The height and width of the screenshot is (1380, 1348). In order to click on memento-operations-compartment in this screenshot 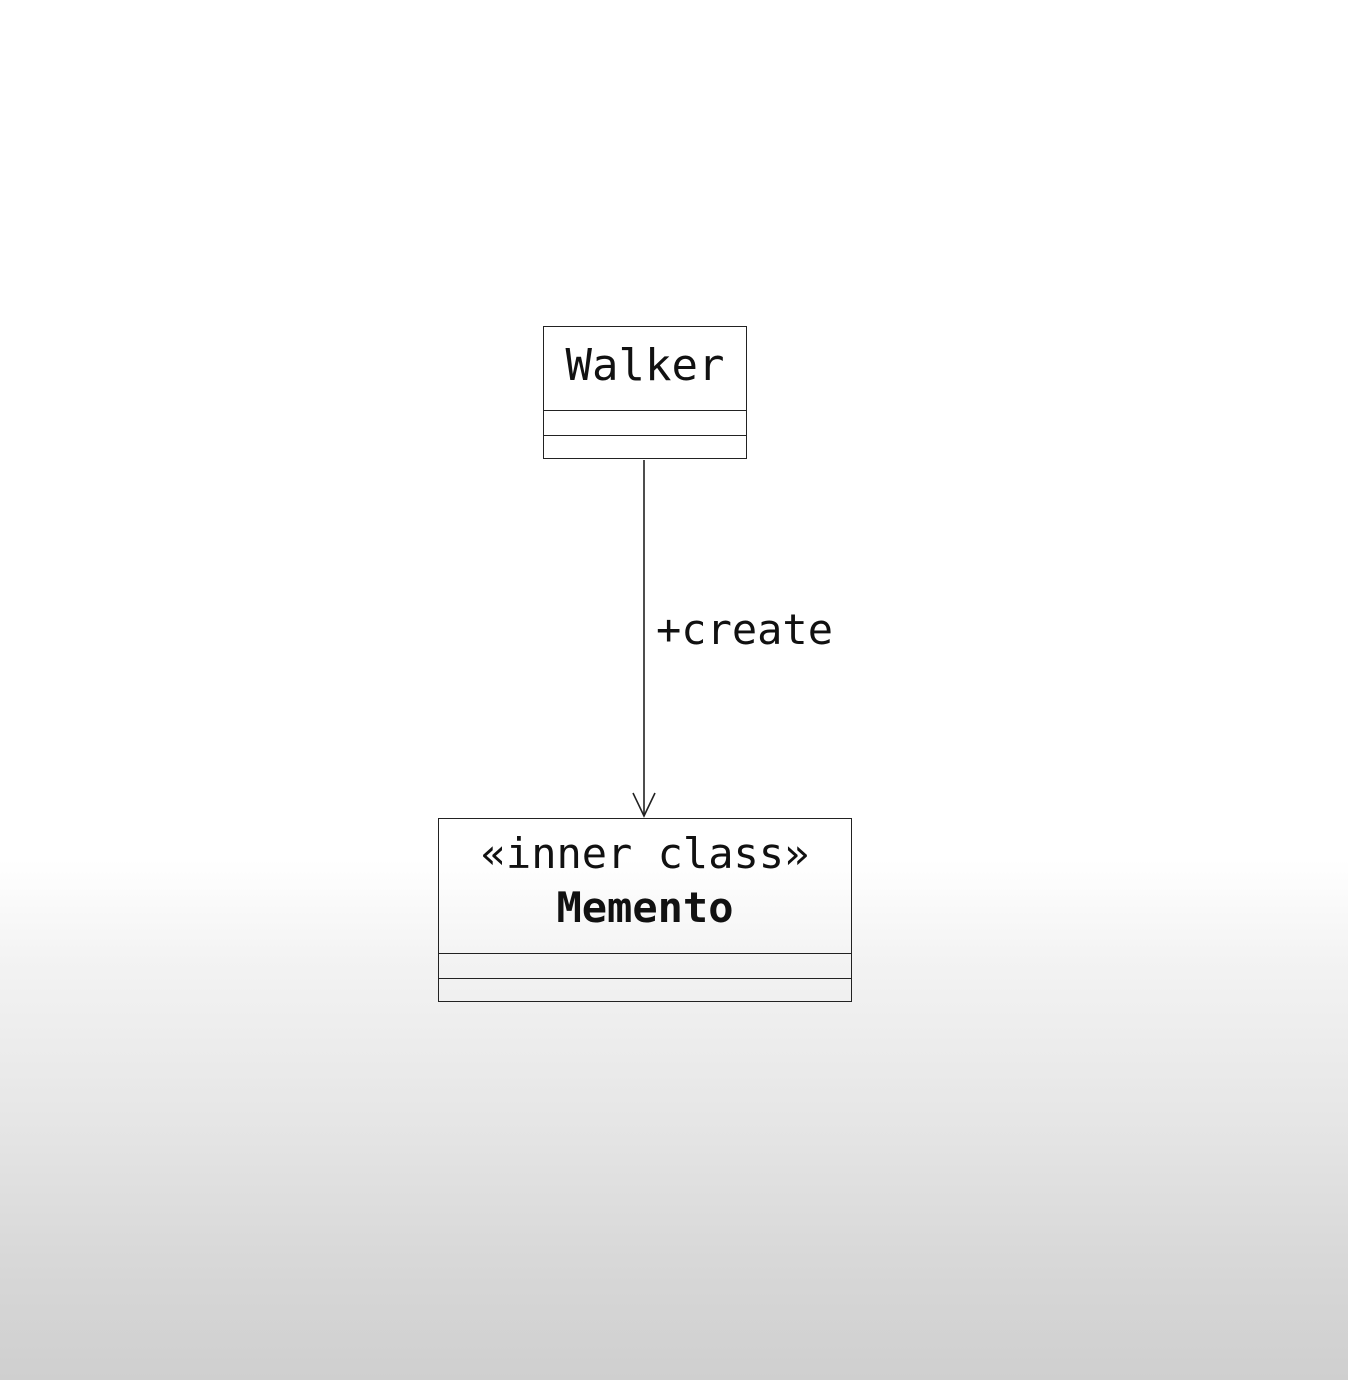, I will do `click(645, 989)`.